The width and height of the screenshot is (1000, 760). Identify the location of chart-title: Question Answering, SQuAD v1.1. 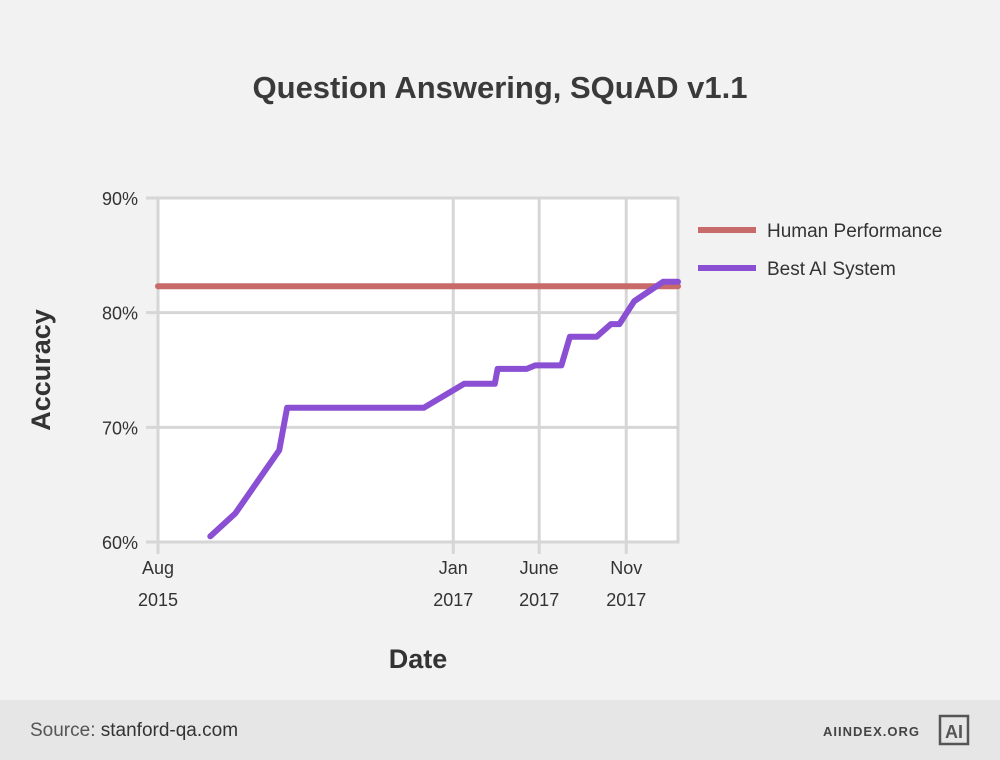
(500, 87).